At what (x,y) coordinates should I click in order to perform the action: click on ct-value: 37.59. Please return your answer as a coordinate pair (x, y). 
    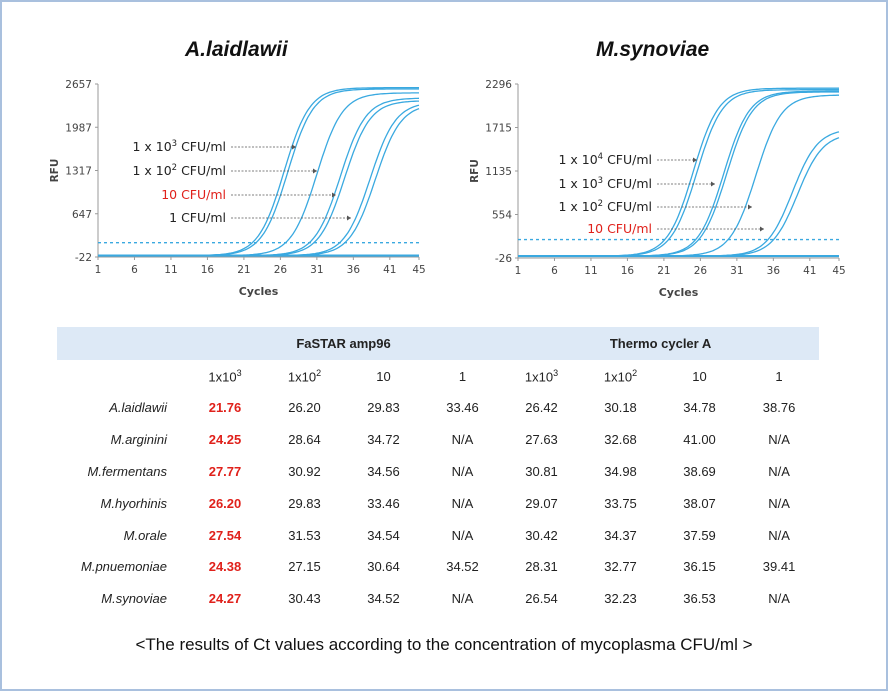
    Looking at the image, I should click on (699, 535).